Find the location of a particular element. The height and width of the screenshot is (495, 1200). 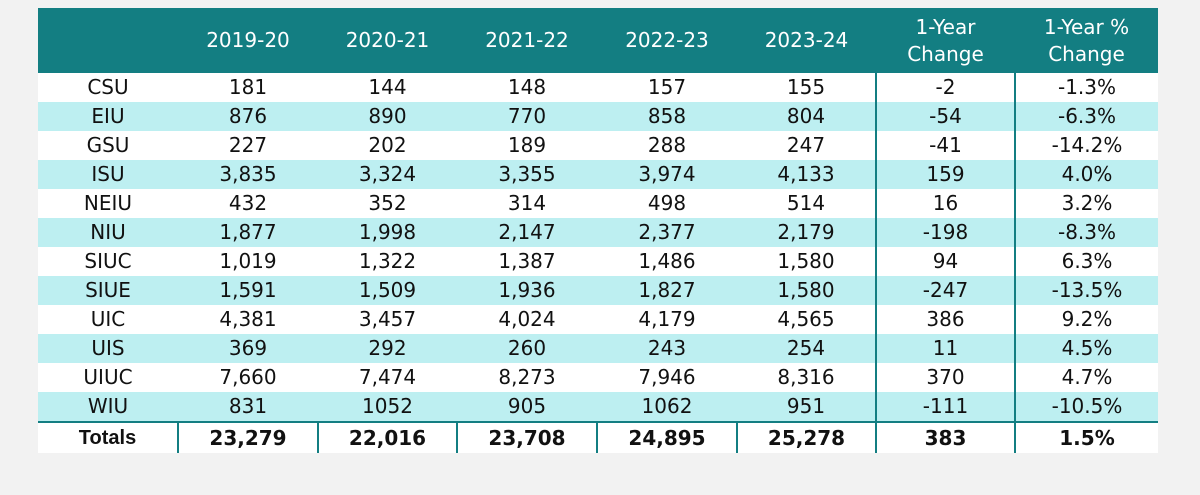

header-label: 2023-24 is located at coordinates (806, 40).